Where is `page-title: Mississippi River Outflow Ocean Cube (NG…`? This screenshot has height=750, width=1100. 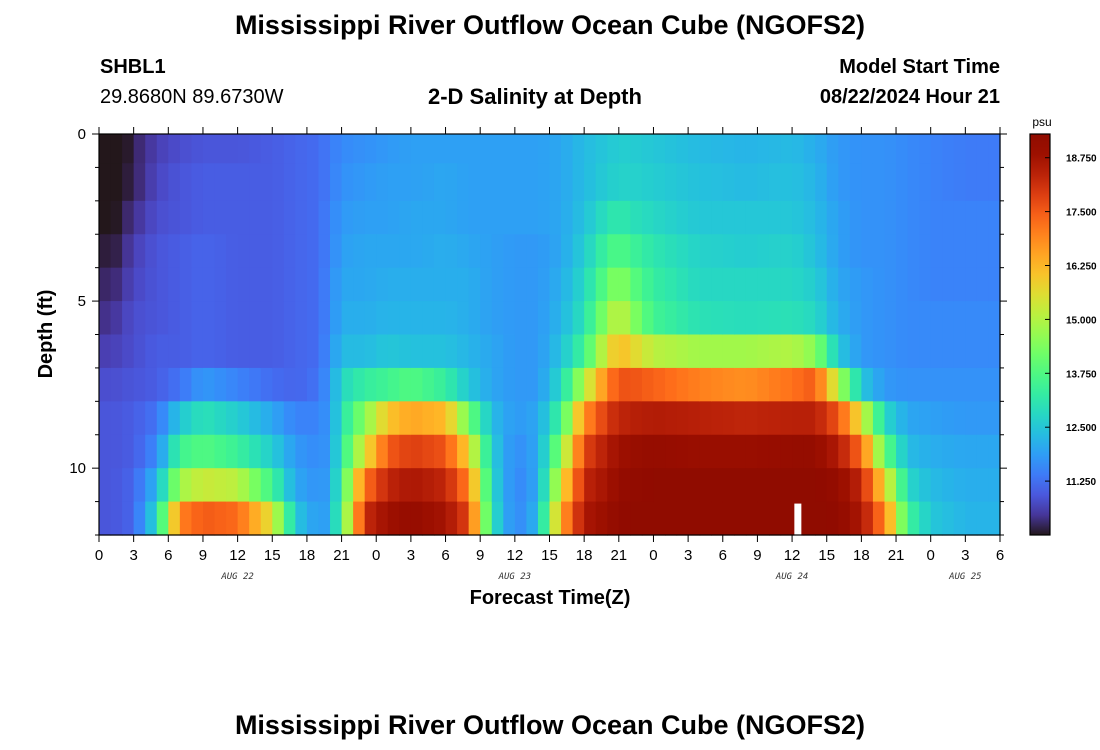 page-title: Mississippi River Outflow Ocean Cube (NG… is located at coordinates (550, 25).